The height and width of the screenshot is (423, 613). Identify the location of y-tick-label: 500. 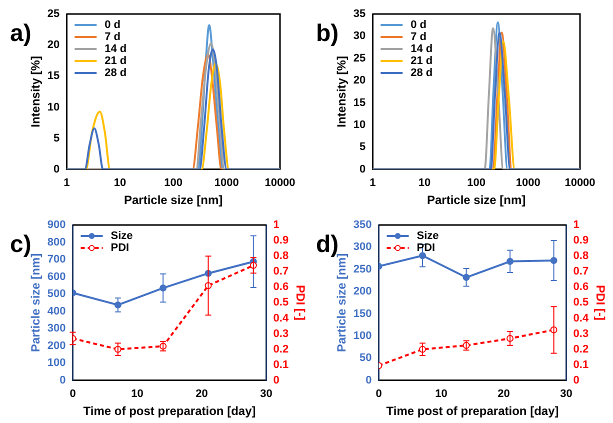
(56, 294).